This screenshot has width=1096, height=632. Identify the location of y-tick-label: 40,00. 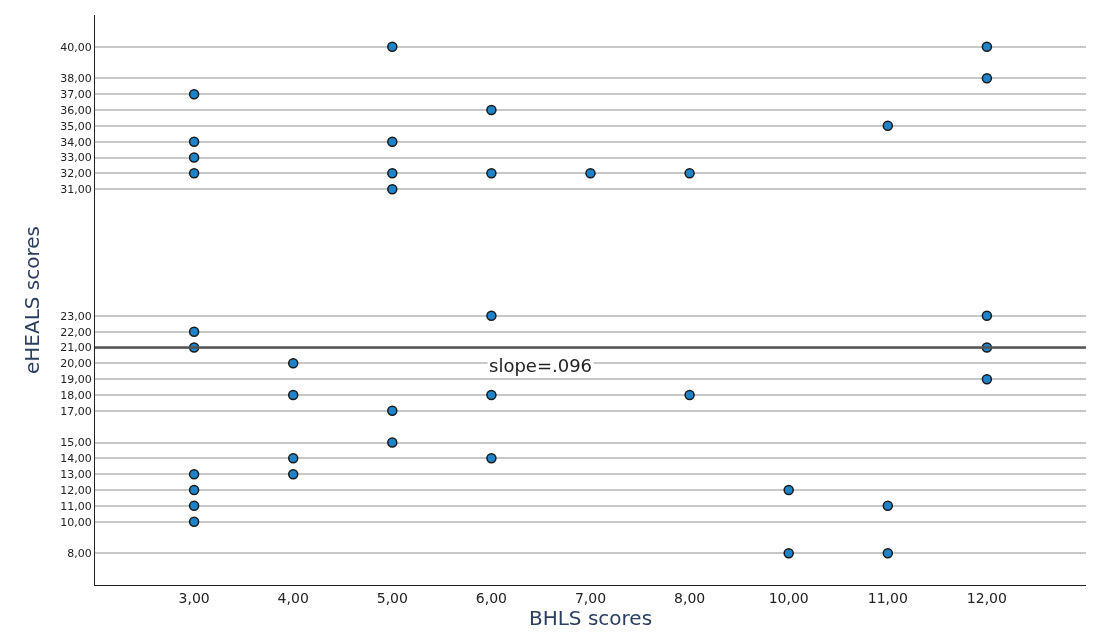
(76, 47).